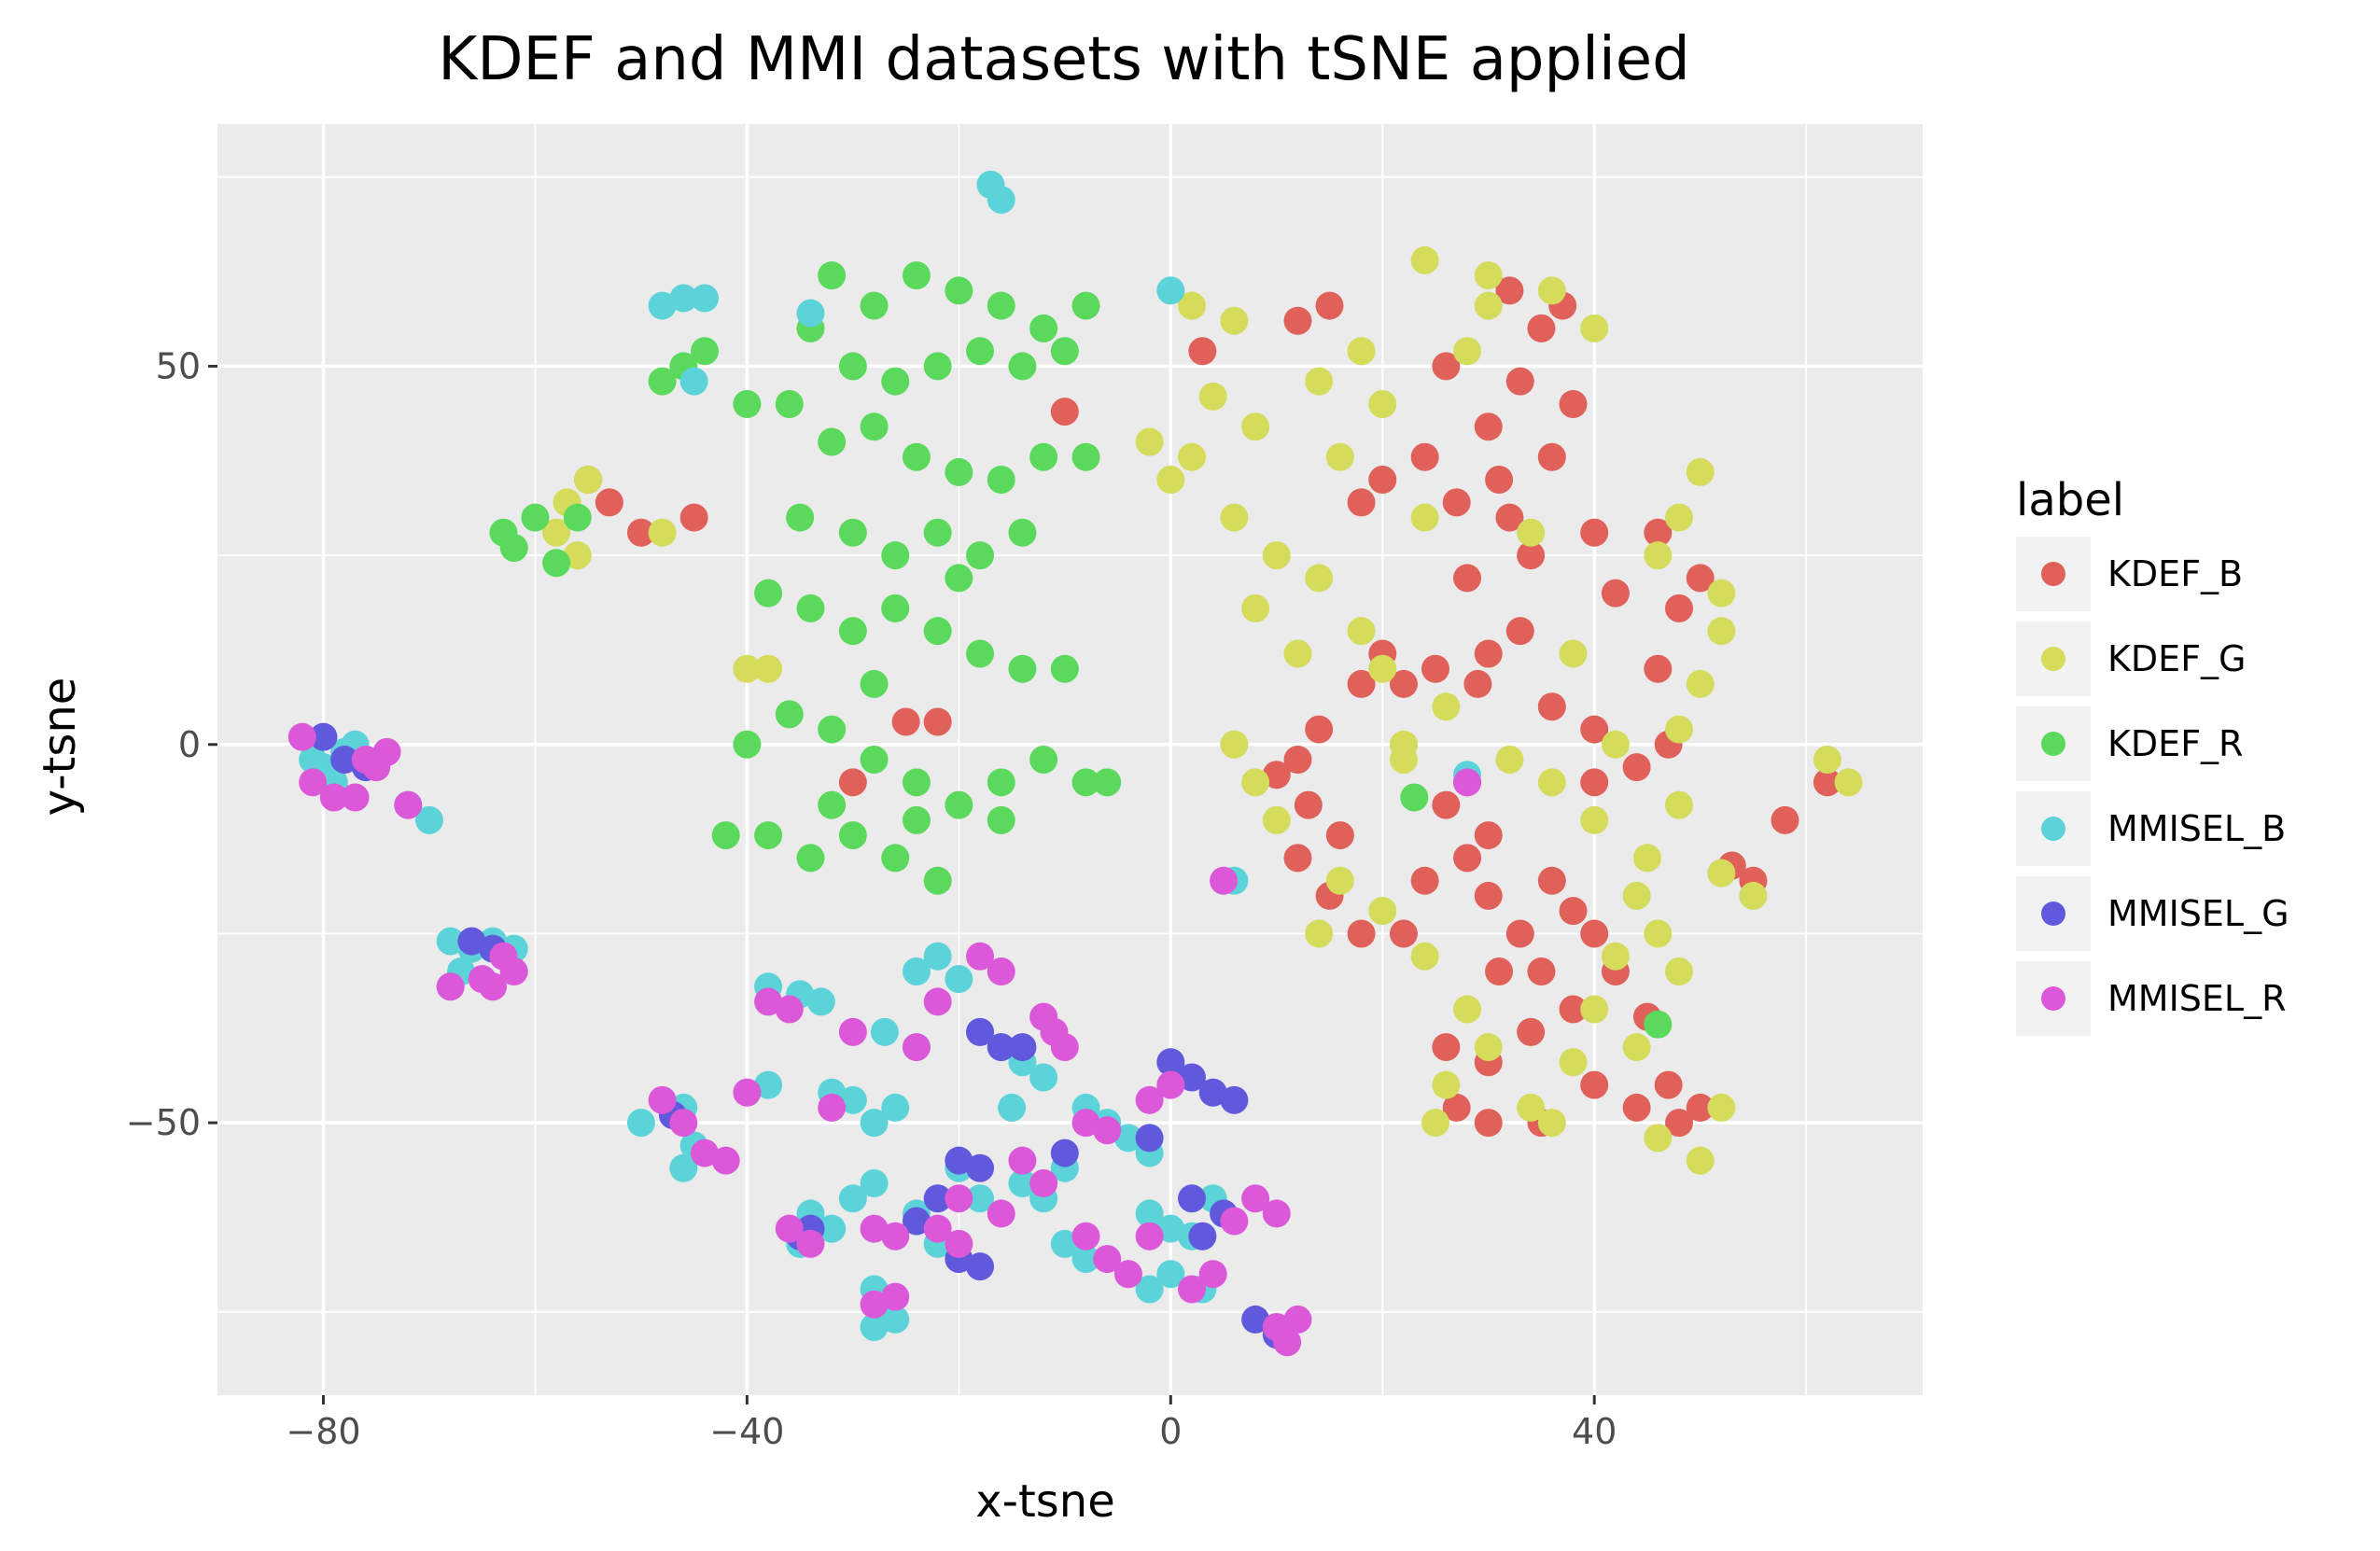  I want to click on x-tick-label: −80, so click(323, 1431).